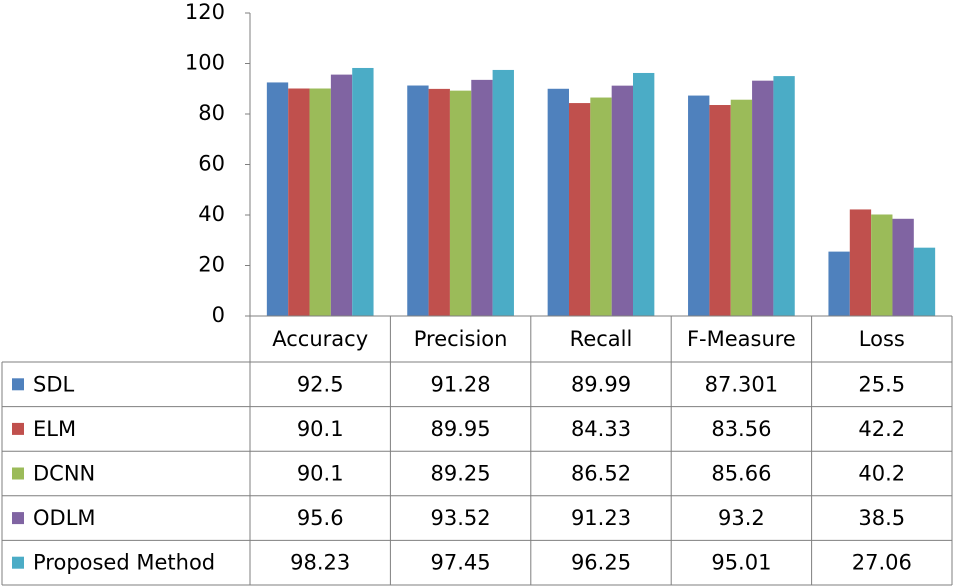 The height and width of the screenshot is (588, 955). Describe the element at coordinates (461, 384) in the screenshot. I see `table-value: 91.28` at that location.